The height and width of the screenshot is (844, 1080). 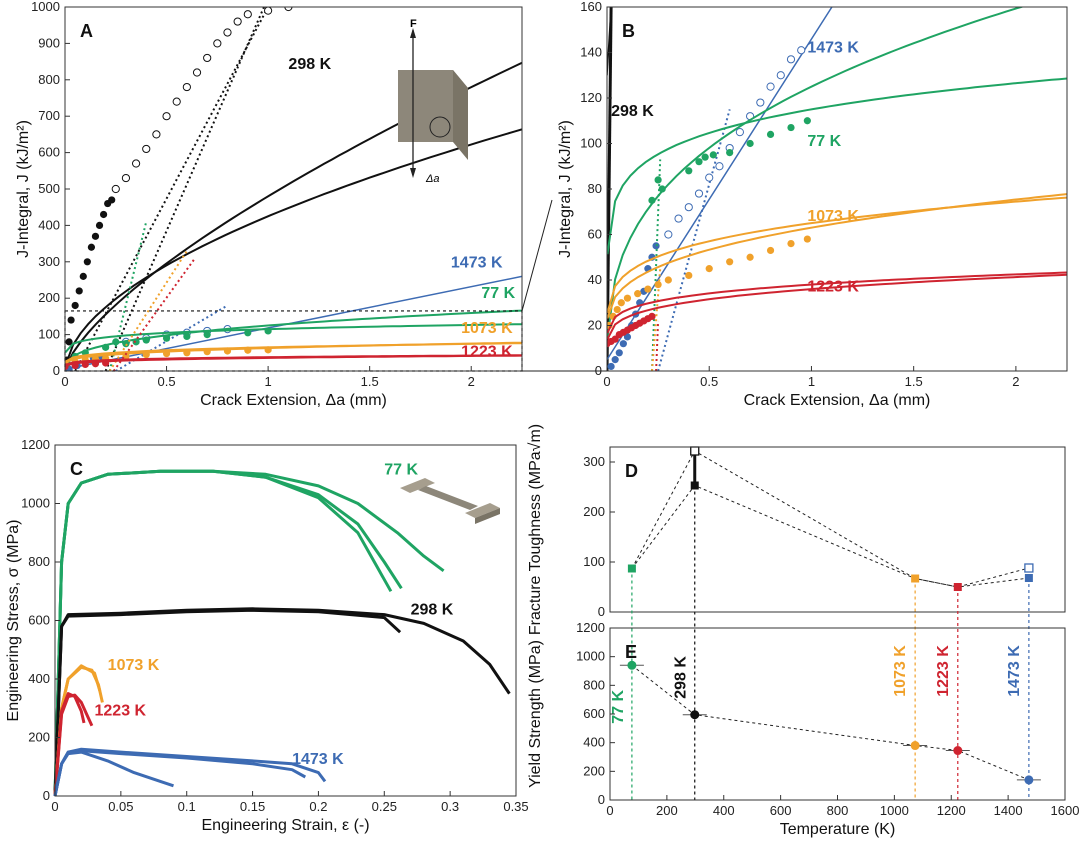 I want to click on specimen-side, so click(x=460, y=115).